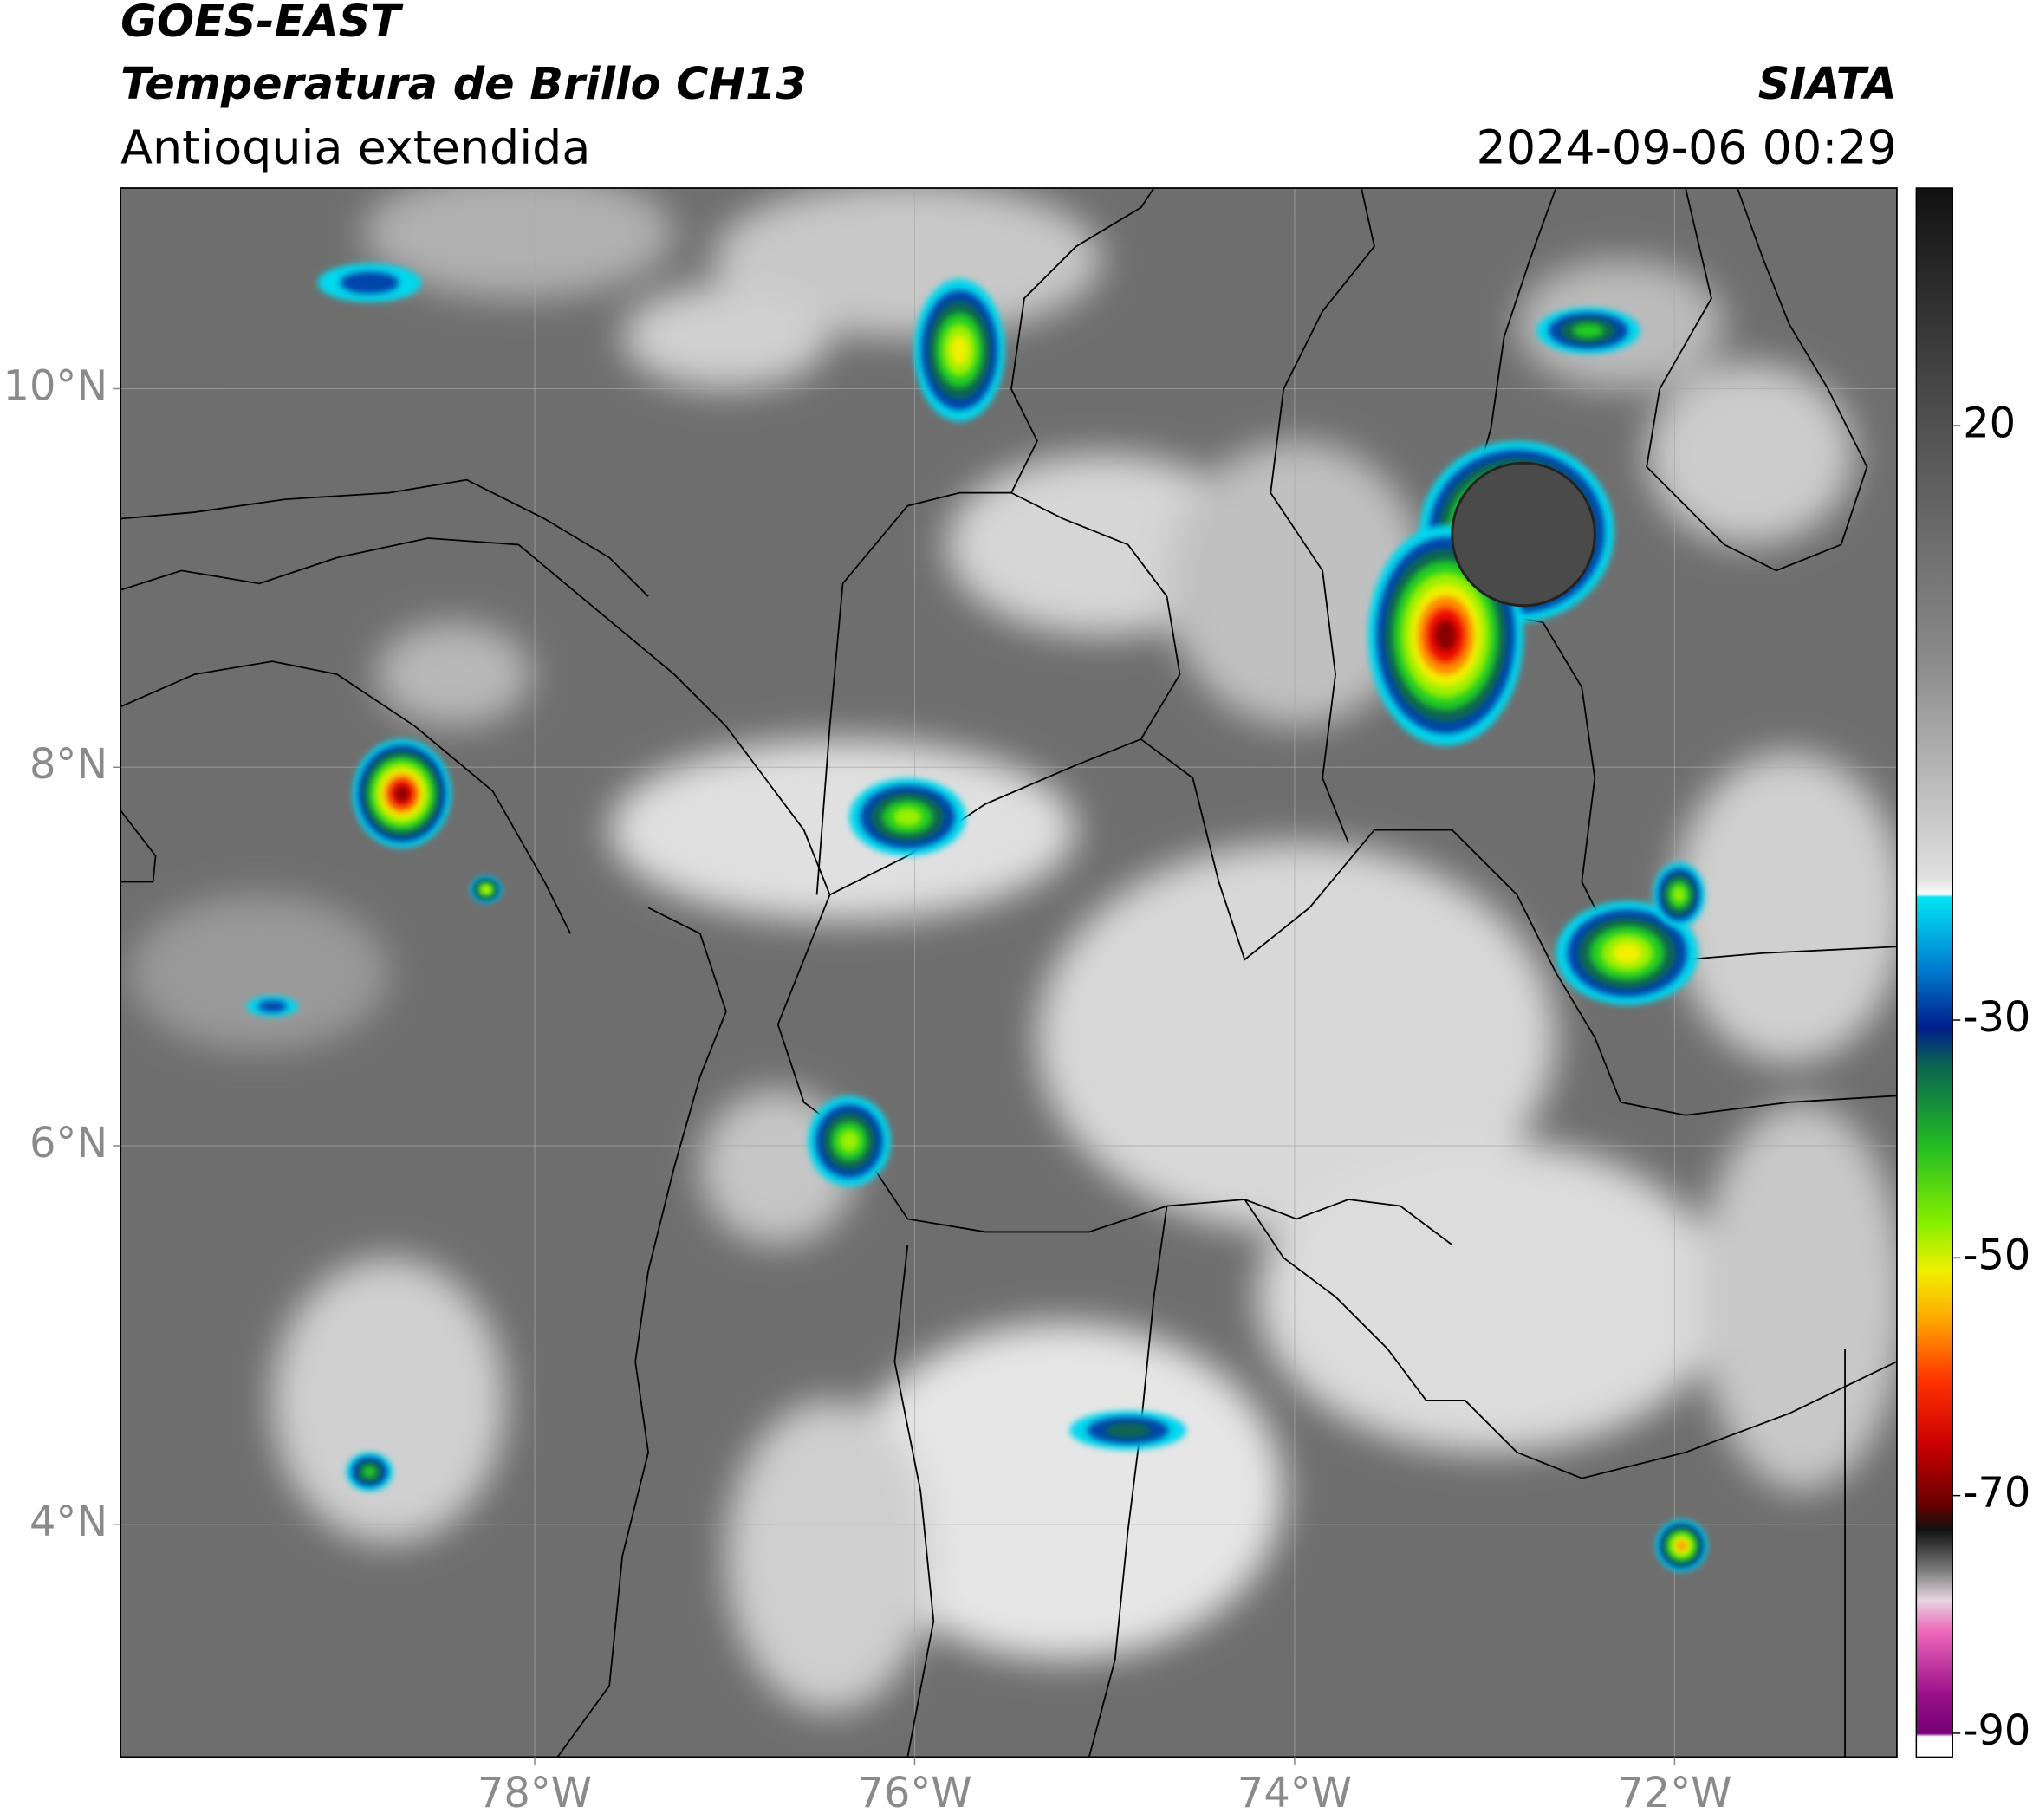 The height and width of the screenshot is (1820, 2033). What do you see at coordinates (1934, 972) in the screenshot?
I see `colorbar` at bounding box center [1934, 972].